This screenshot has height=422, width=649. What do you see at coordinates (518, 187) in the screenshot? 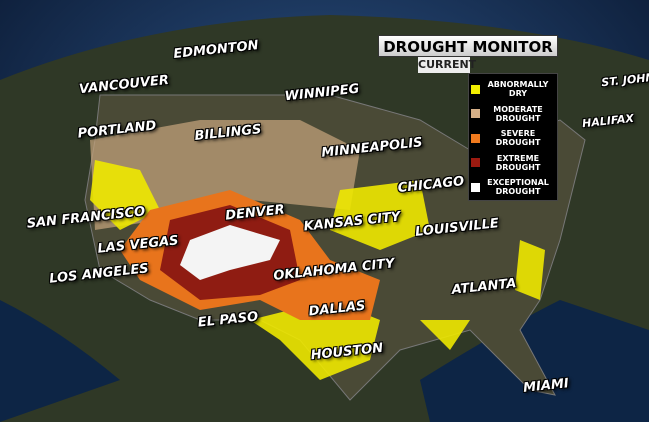
I see `legend-label: EXCEPTIONAL DROUGHT` at bounding box center [518, 187].